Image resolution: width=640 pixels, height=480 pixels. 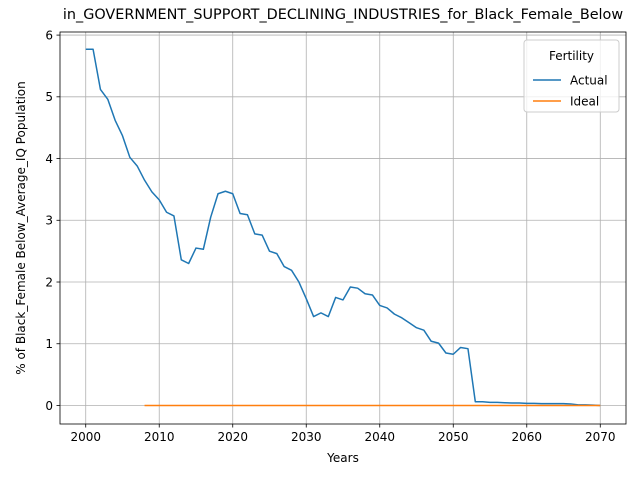 What do you see at coordinates (571, 56) in the screenshot?
I see `legend-title: Fertility` at bounding box center [571, 56].